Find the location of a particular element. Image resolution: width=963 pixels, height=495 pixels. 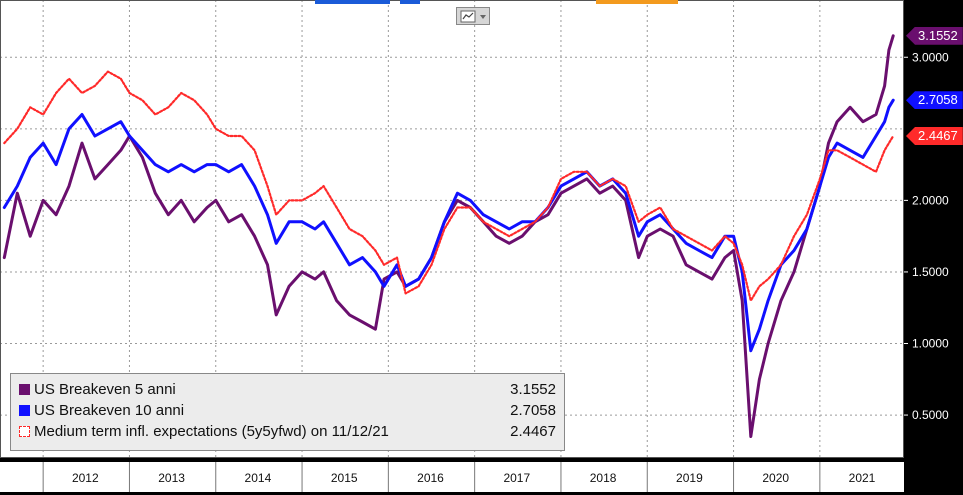

x-tick-label: 2015 is located at coordinates (344, 478).